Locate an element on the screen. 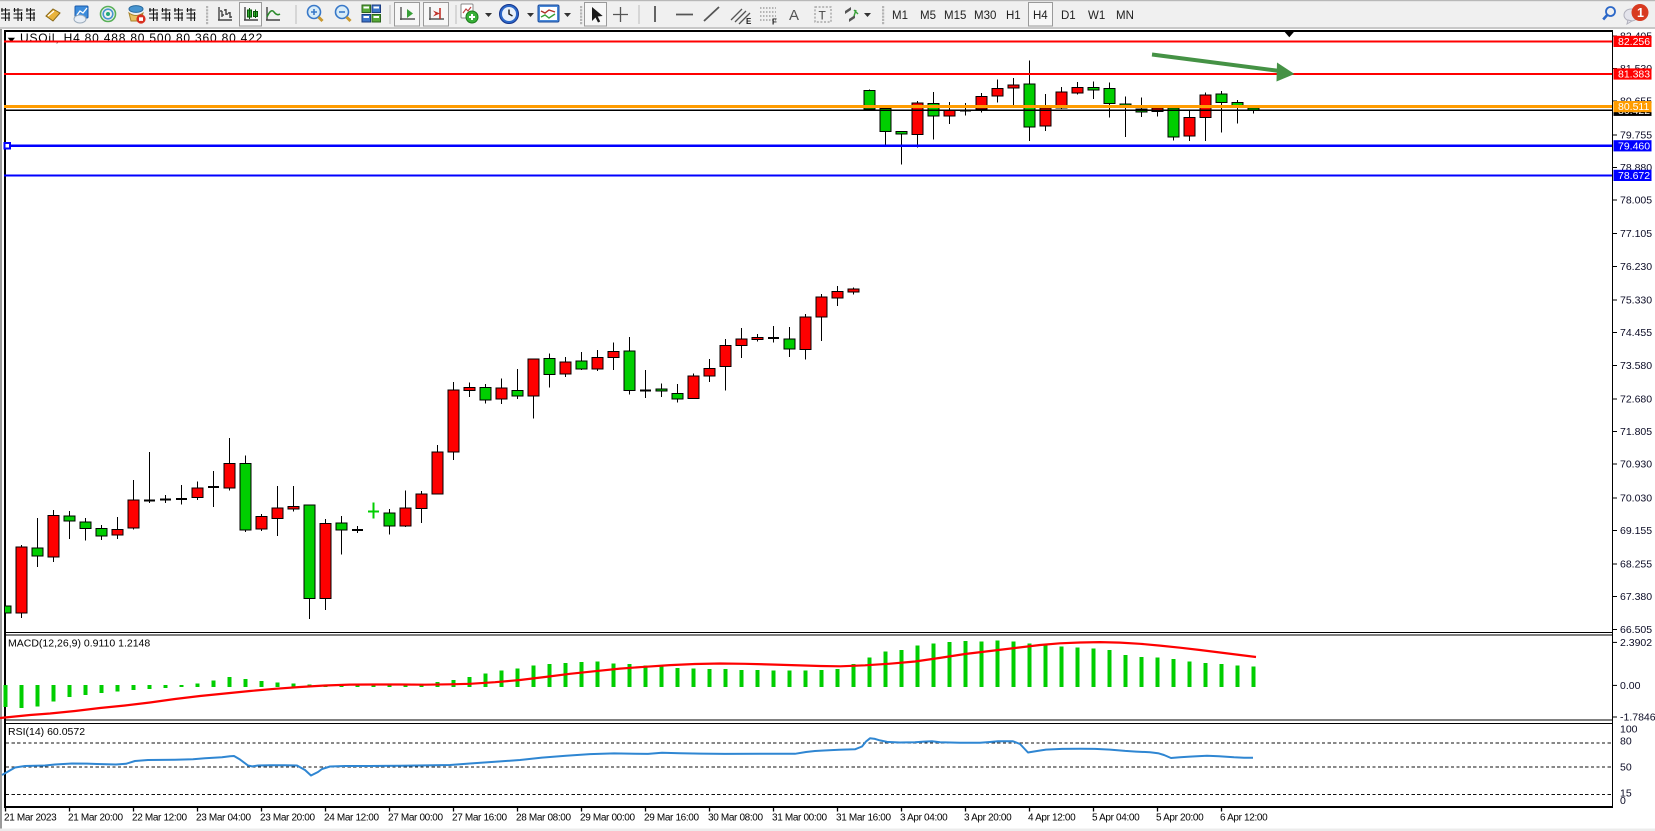 The height and width of the screenshot is (831, 1655). svg-text: 66.505 is located at coordinates (1636, 630).